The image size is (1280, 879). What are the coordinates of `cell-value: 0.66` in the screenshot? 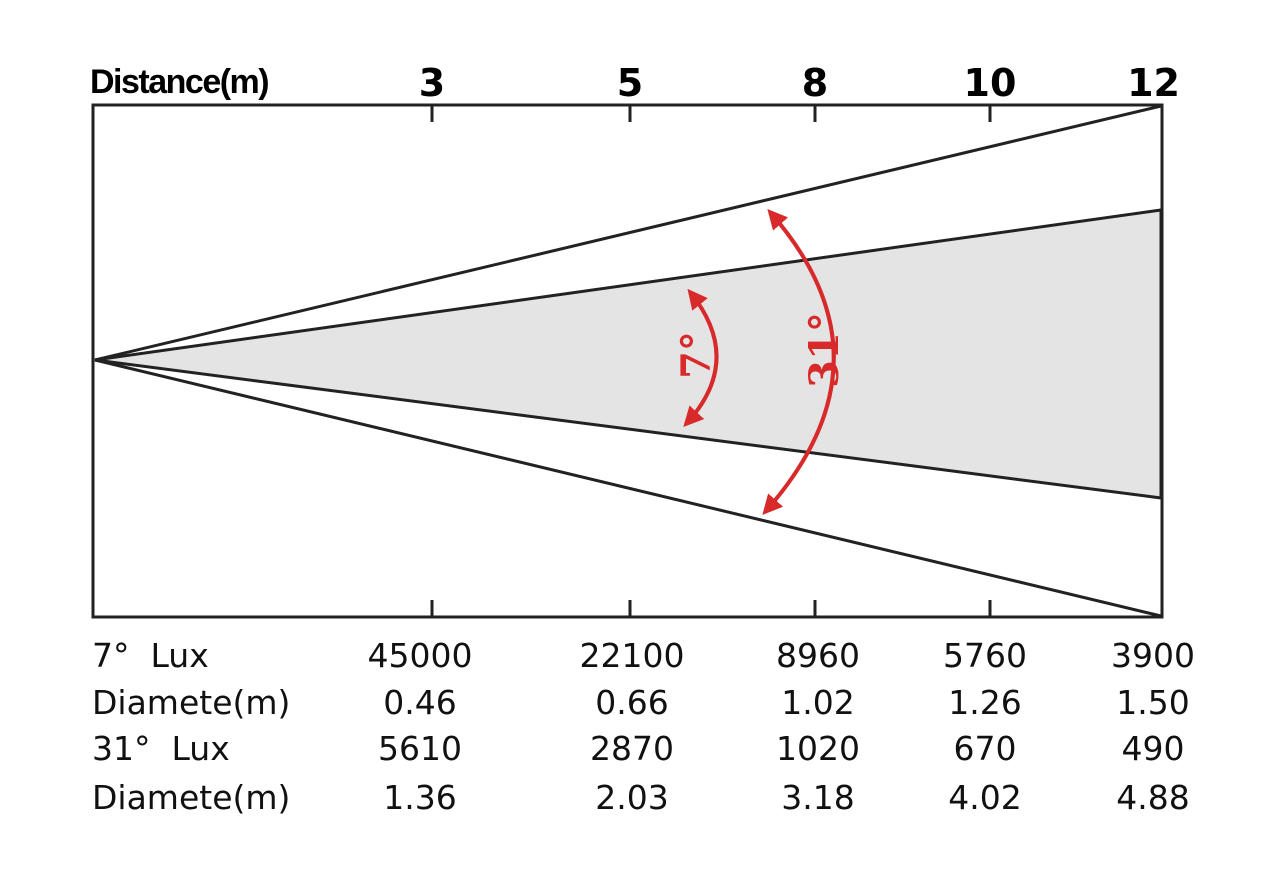 It's located at (631, 702).